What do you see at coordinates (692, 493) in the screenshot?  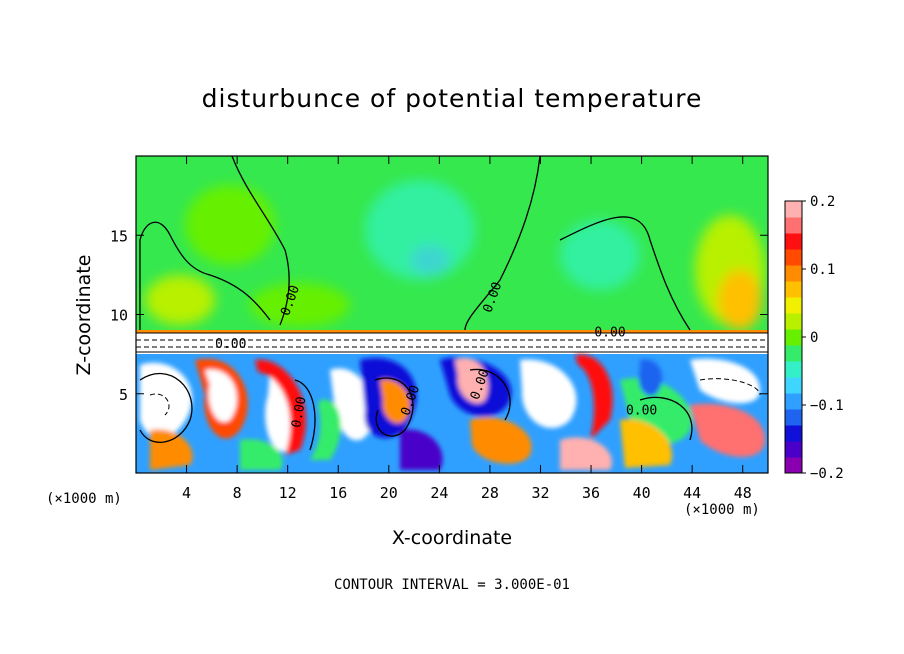 I see `x-tick-label: 44` at bounding box center [692, 493].